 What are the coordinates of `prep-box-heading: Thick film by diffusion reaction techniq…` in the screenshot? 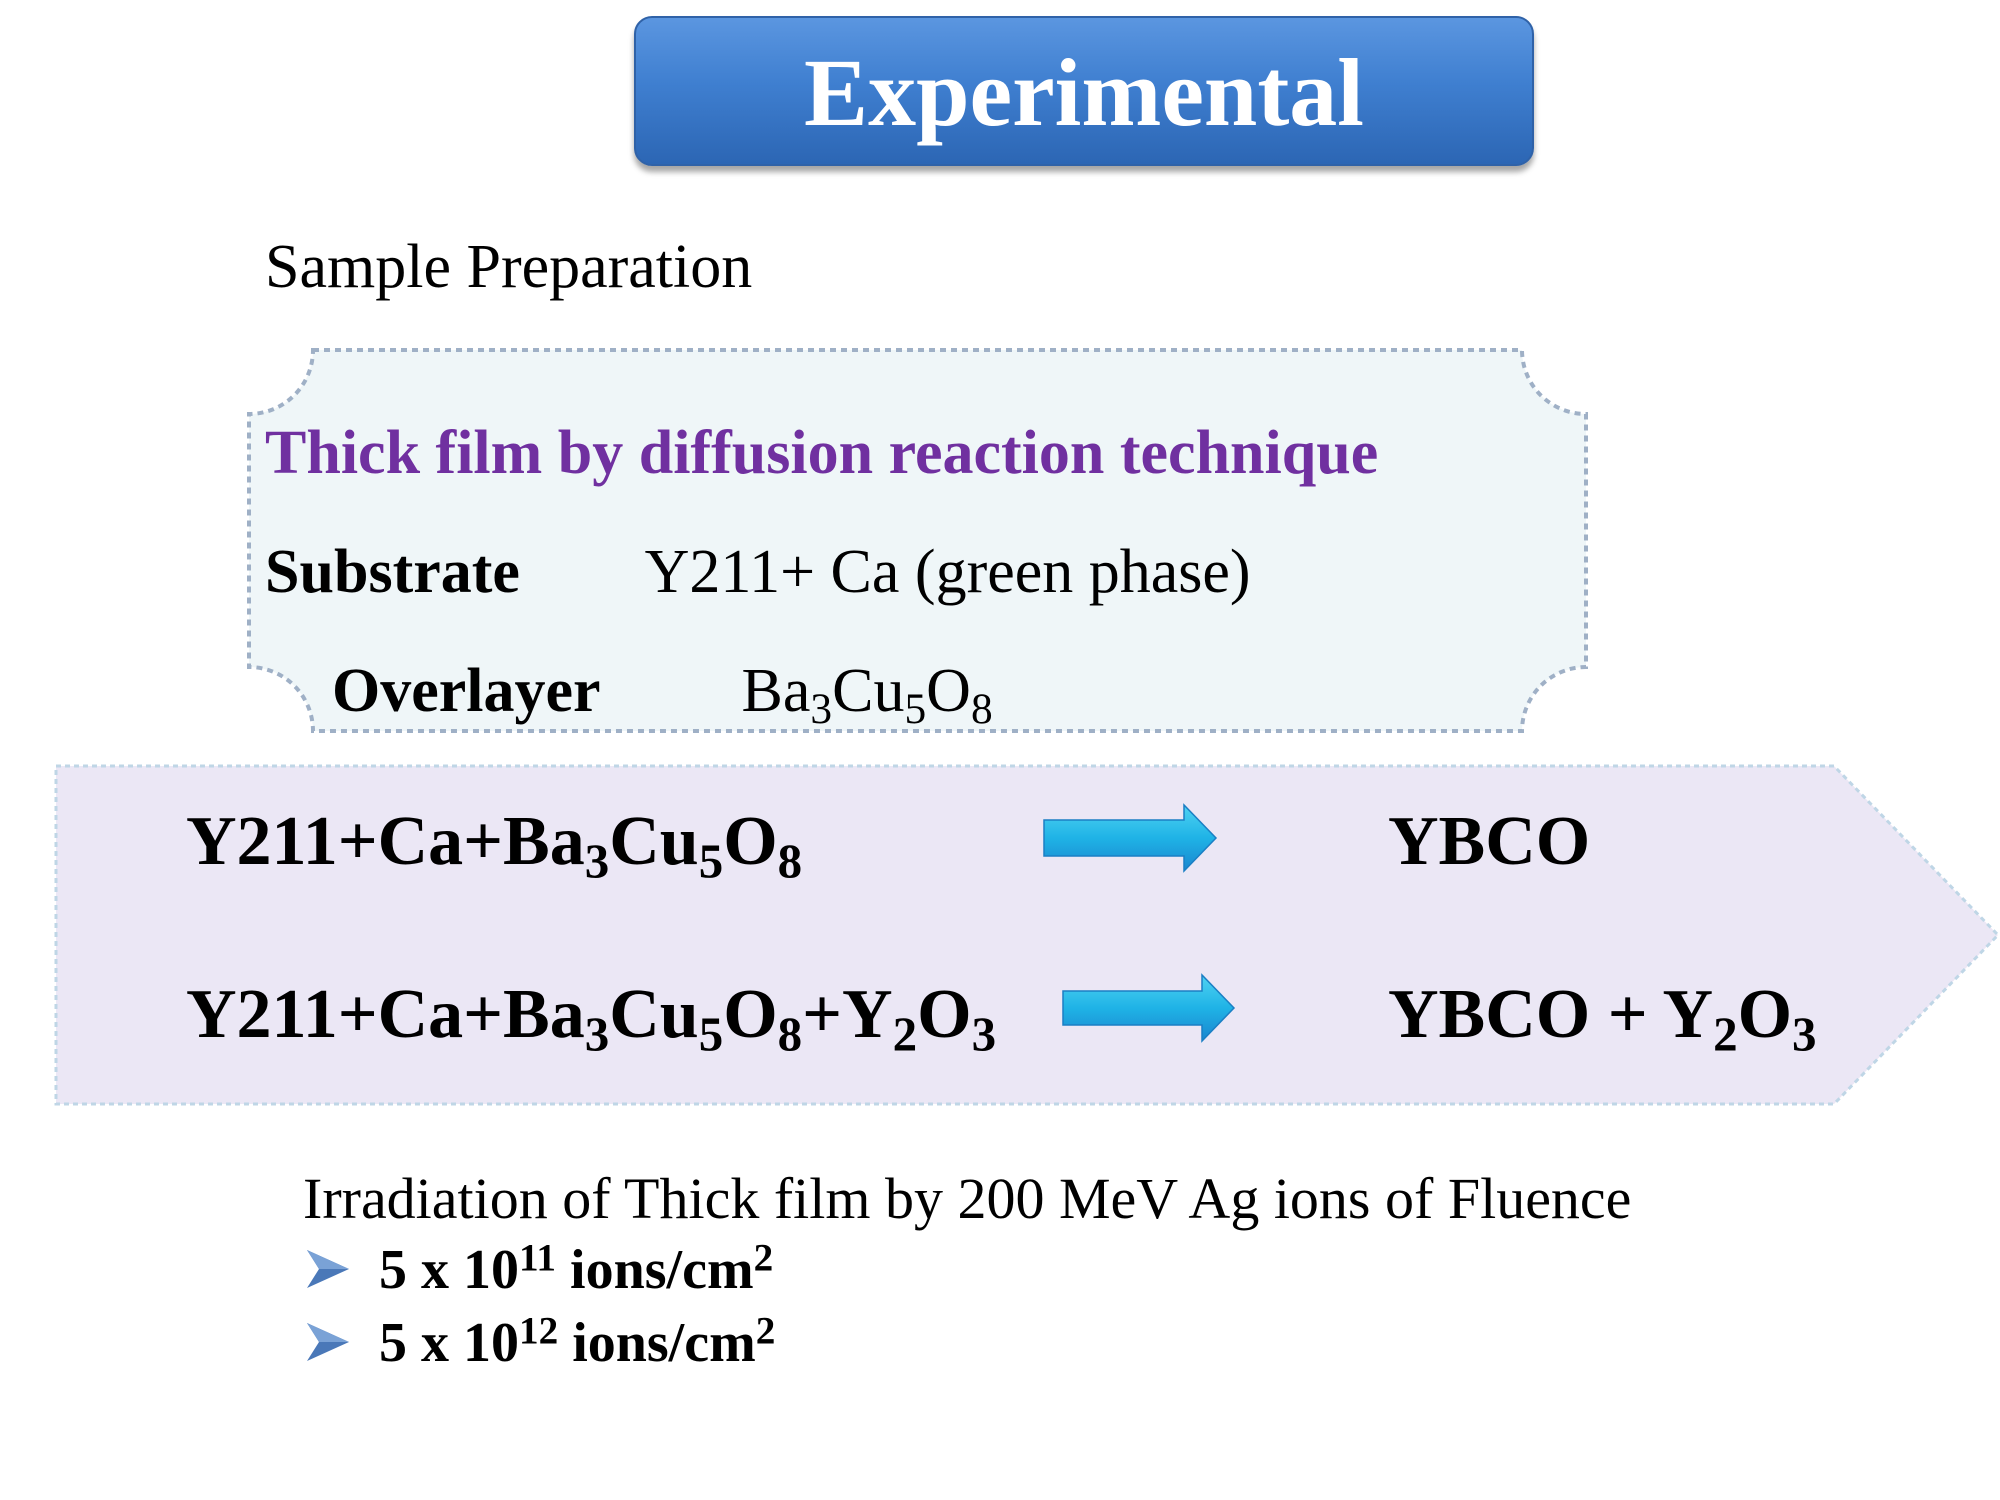 It's located at (822, 453).